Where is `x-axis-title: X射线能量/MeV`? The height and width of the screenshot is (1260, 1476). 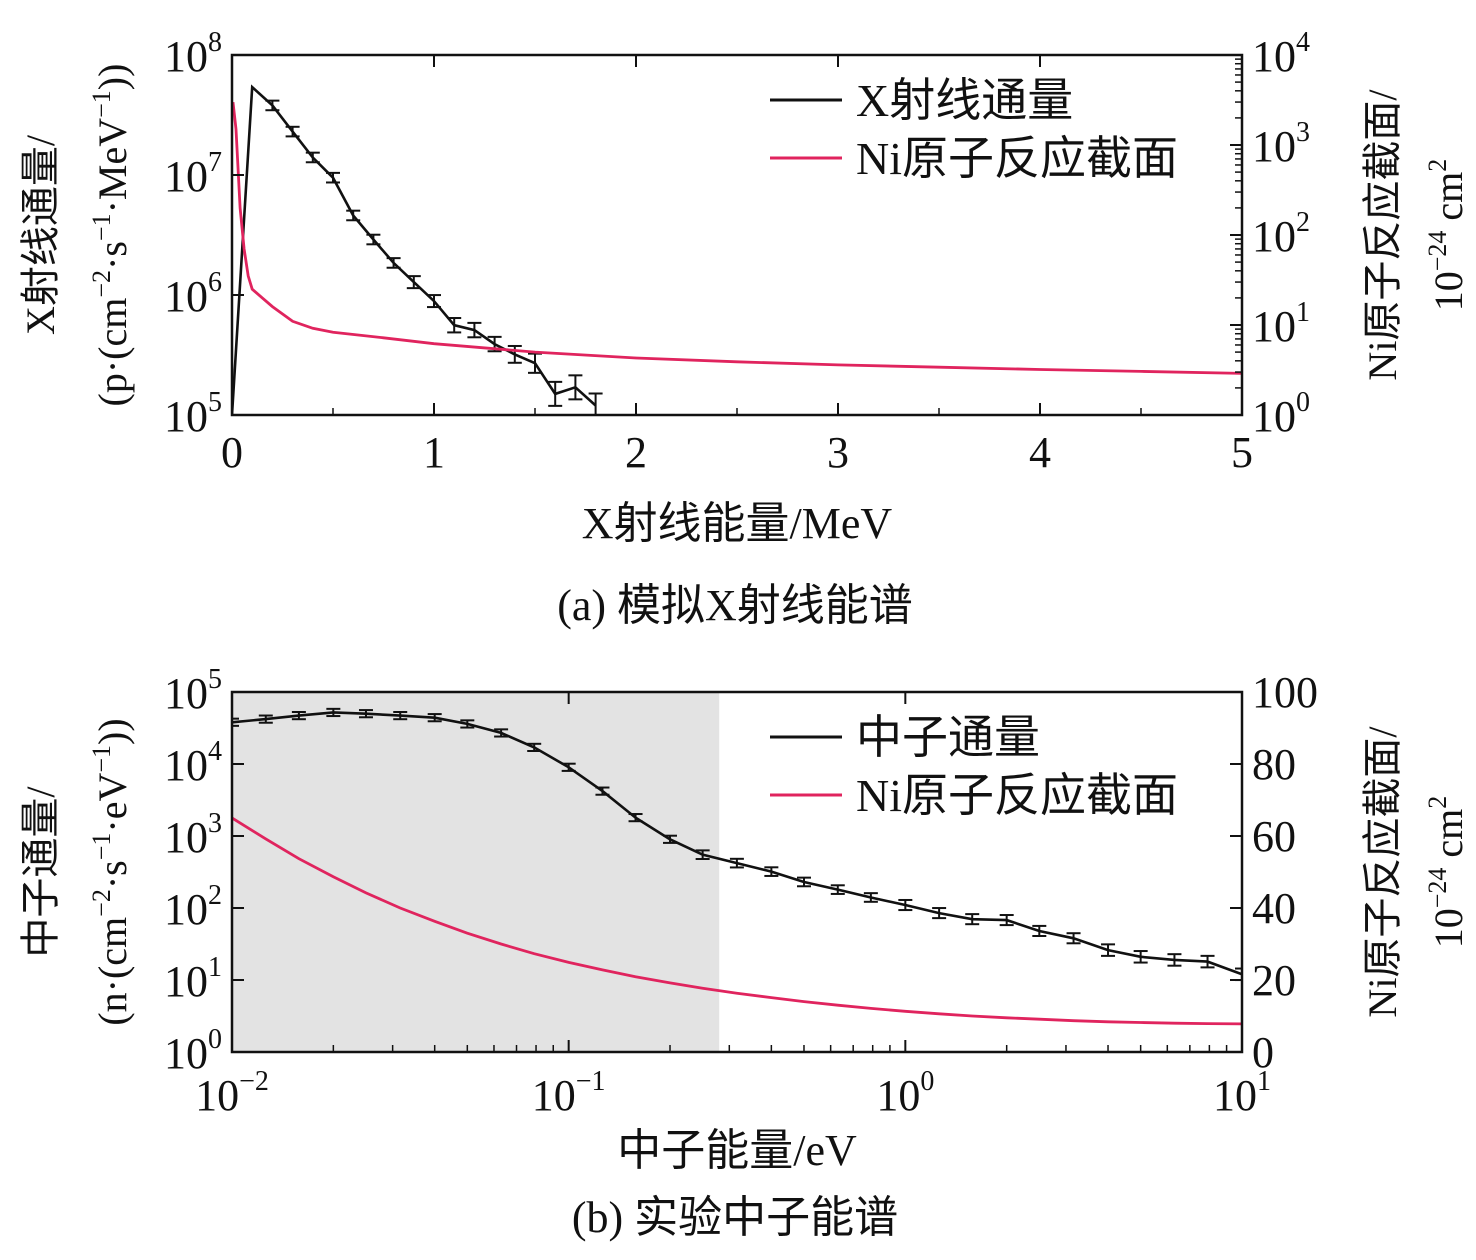 x-axis-title: X射线能量/MeV is located at coordinates (737, 523).